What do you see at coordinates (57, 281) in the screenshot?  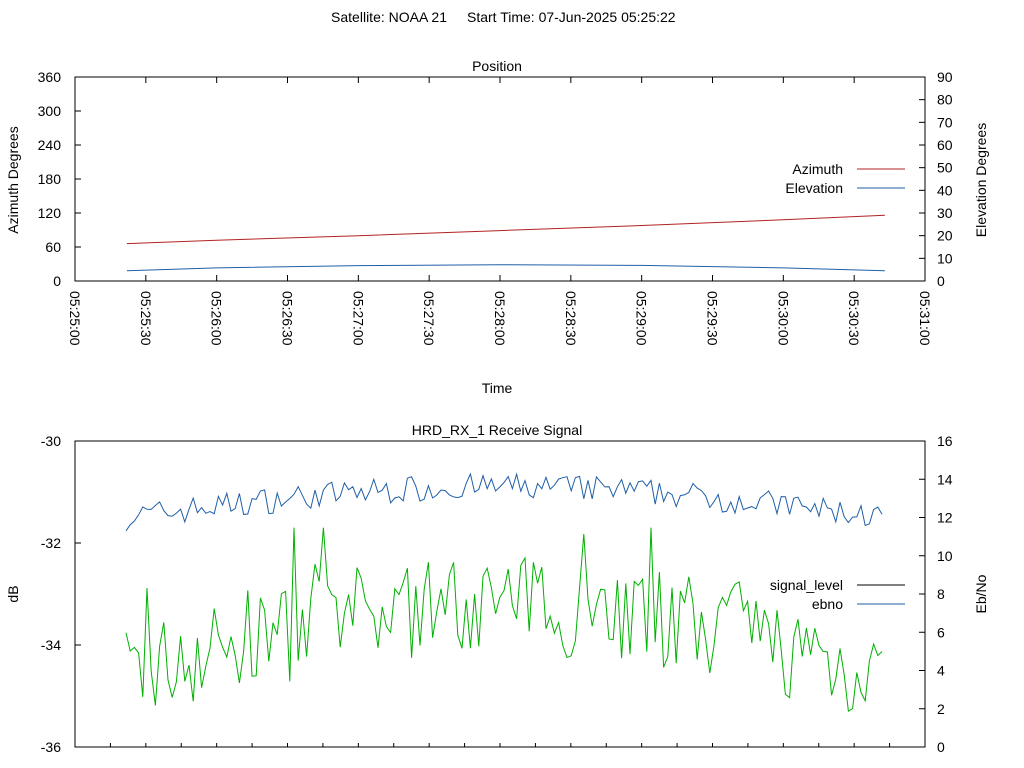 I see `azimuth-tick-label: 0` at bounding box center [57, 281].